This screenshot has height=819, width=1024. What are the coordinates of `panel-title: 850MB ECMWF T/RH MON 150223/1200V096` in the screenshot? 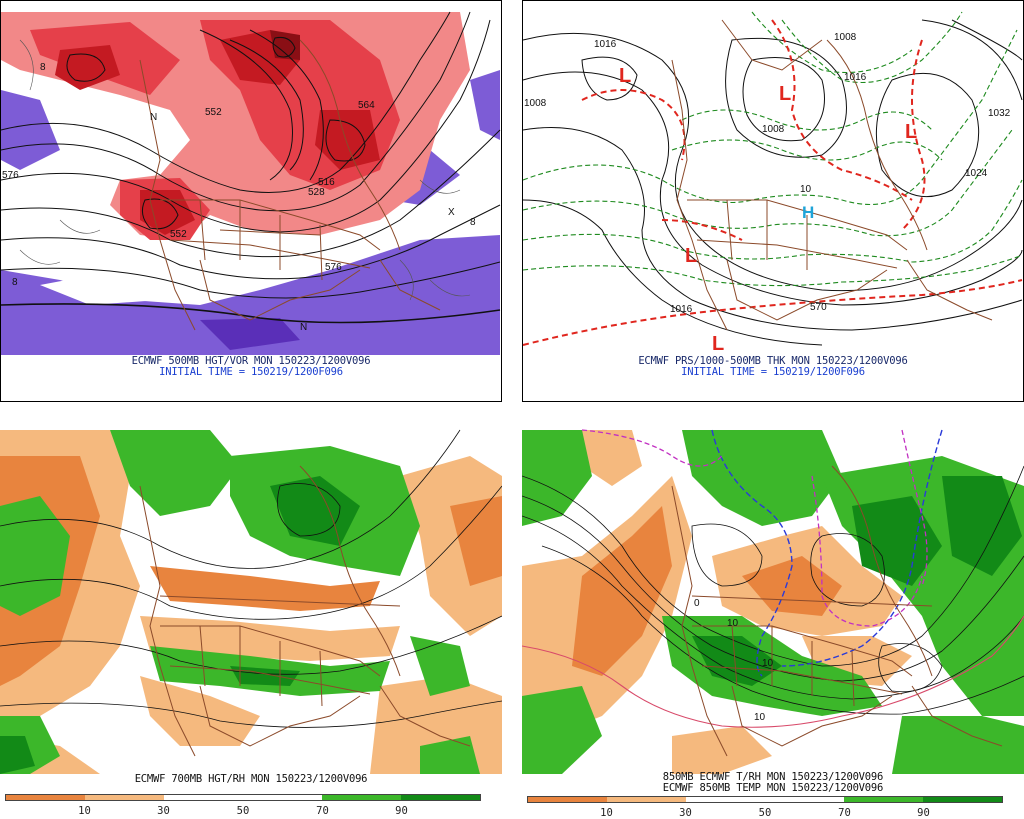 It's located at (773, 777).